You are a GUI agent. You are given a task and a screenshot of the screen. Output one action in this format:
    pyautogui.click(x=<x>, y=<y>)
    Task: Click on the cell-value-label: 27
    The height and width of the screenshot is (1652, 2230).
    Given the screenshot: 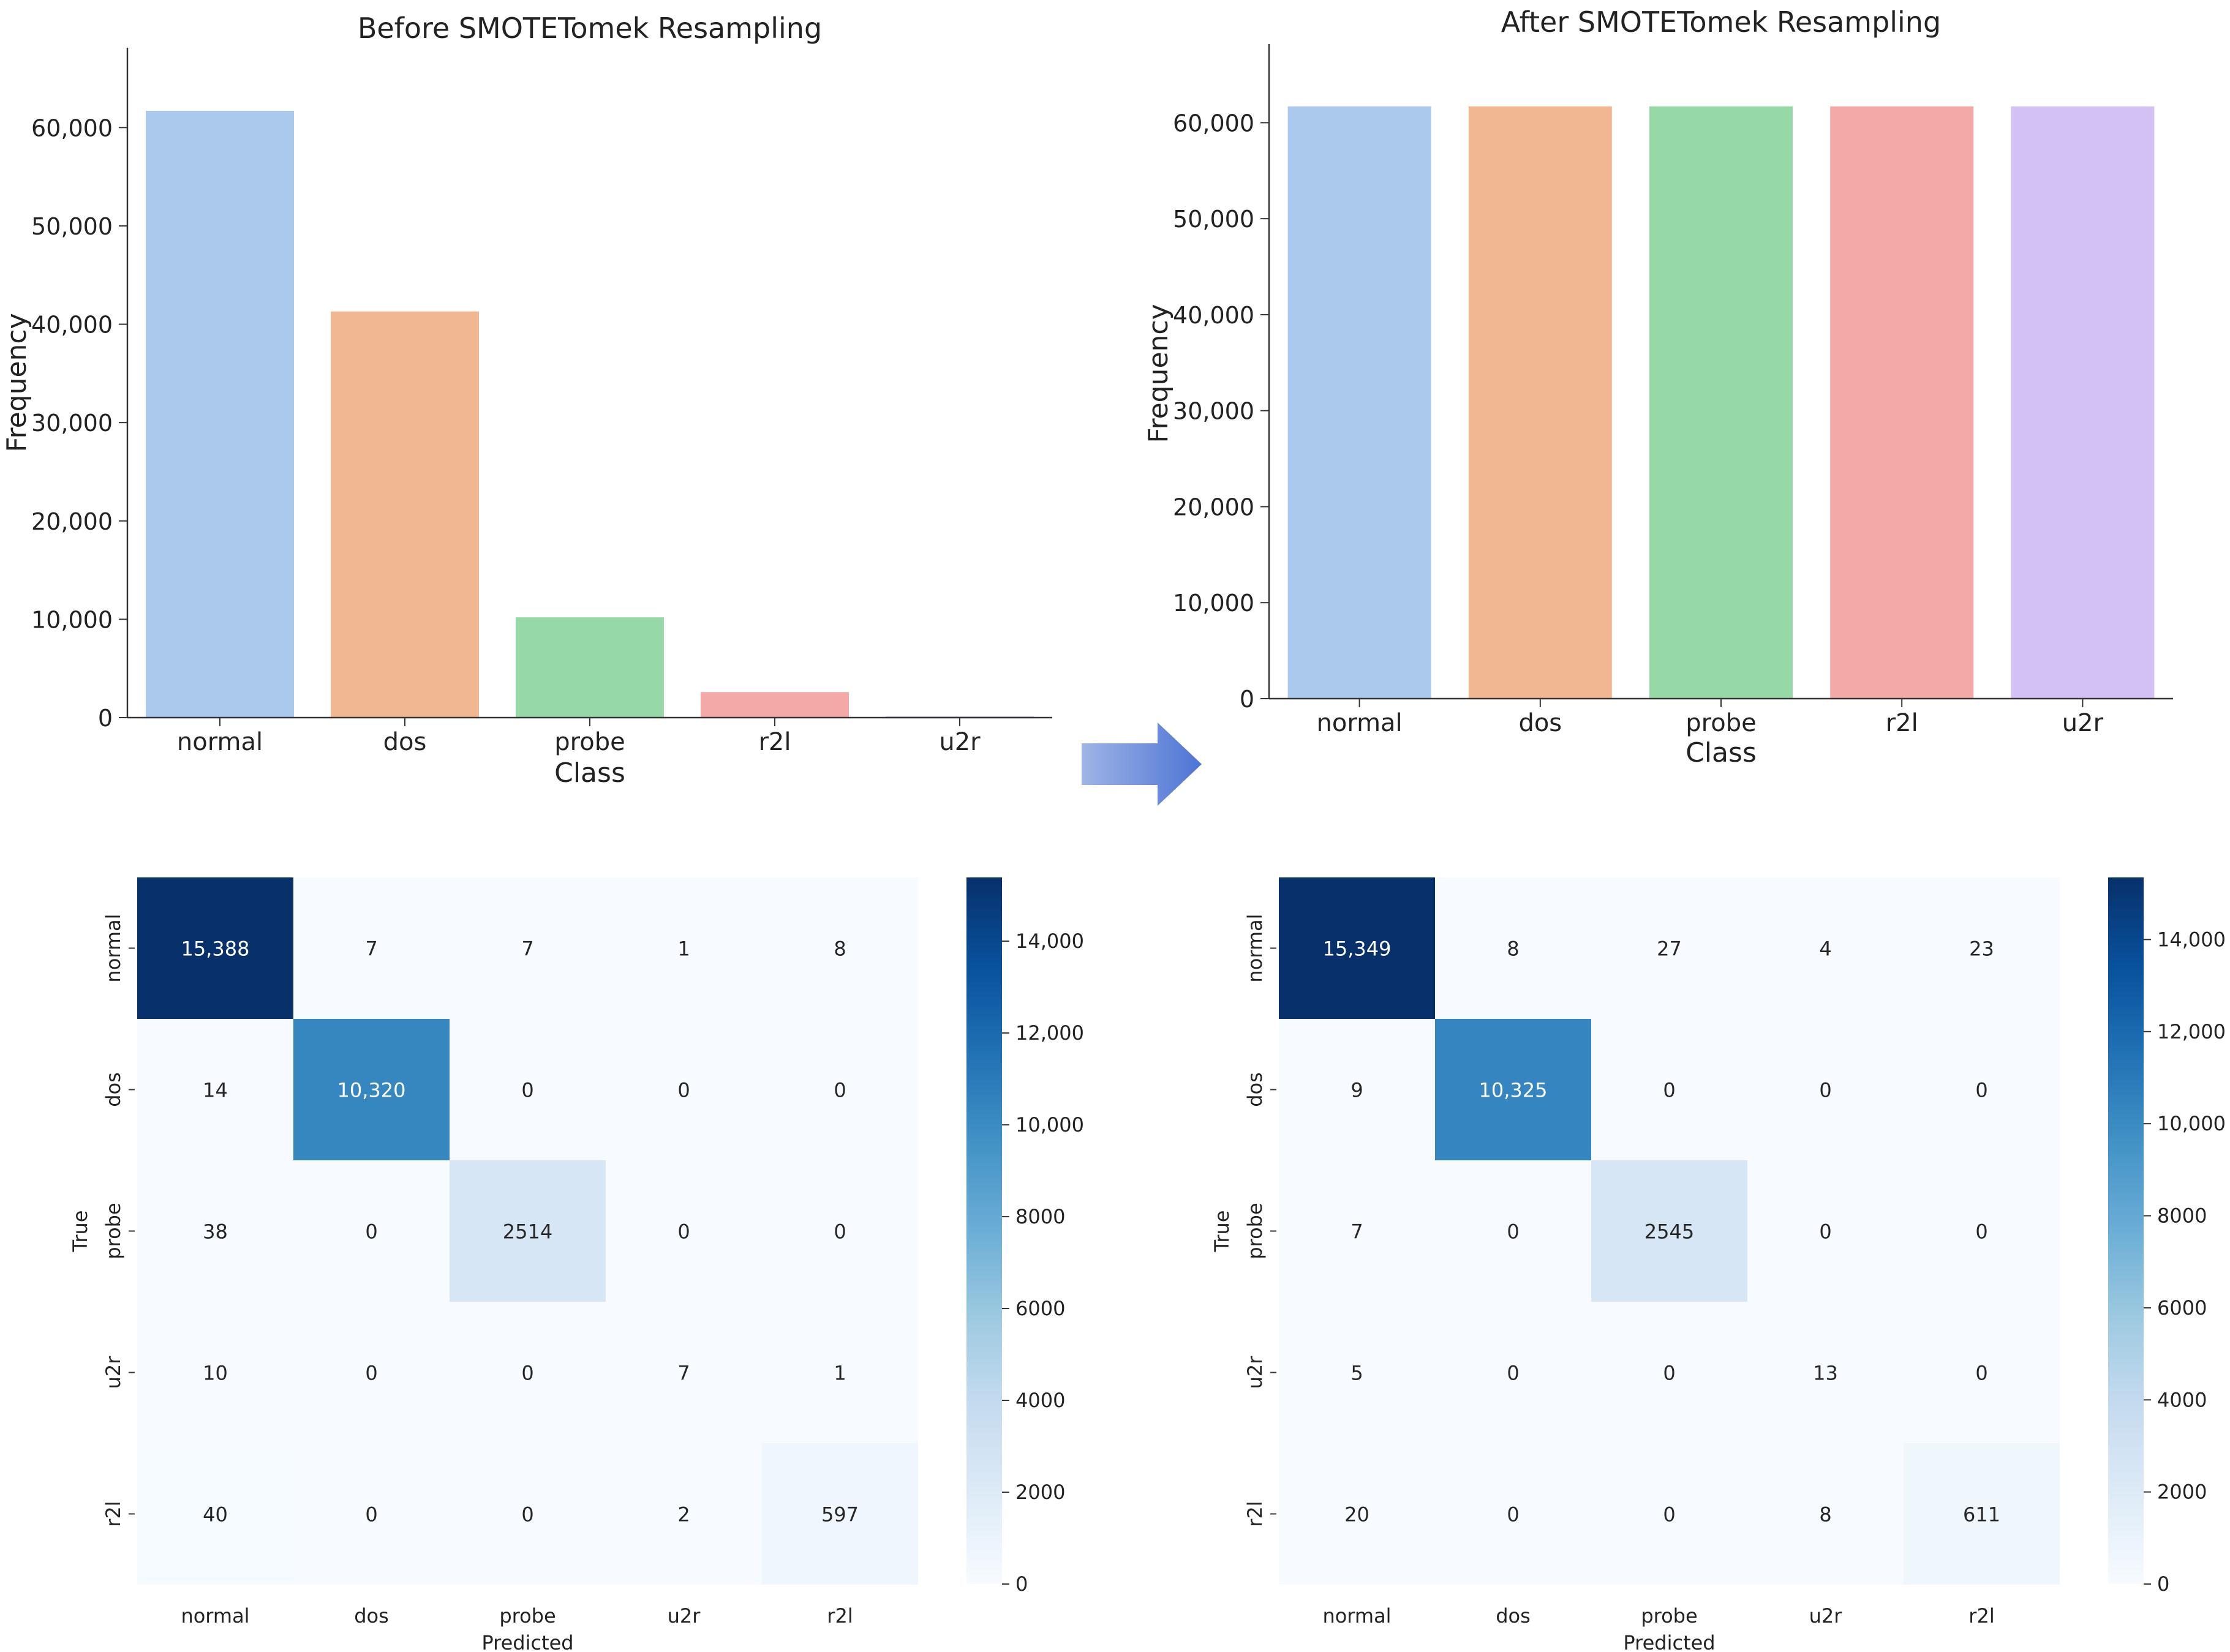 What is the action you would take?
    pyautogui.click(x=1669, y=949)
    